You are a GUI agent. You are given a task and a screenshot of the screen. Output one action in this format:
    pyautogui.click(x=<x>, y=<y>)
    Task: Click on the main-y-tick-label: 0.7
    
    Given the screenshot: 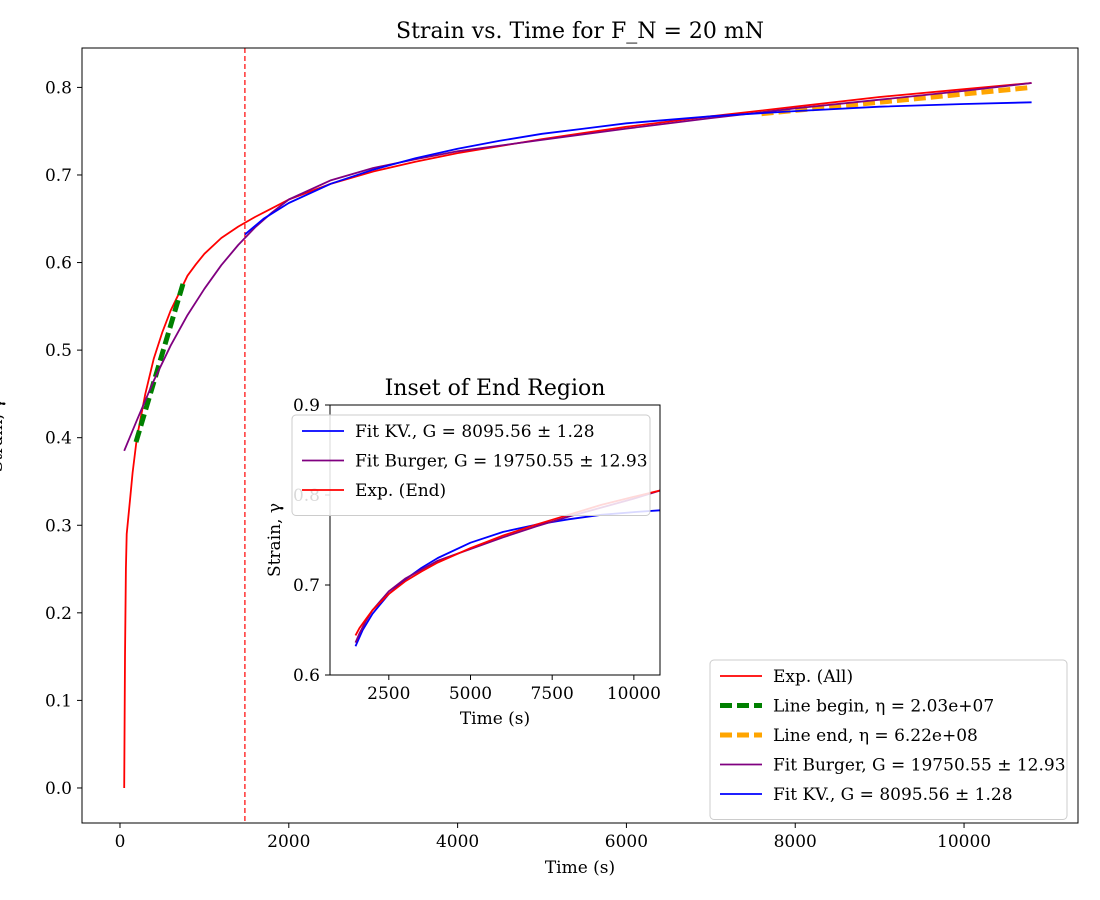 What is the action you would take?
    pyautogui.click(x=58, y=176)
    